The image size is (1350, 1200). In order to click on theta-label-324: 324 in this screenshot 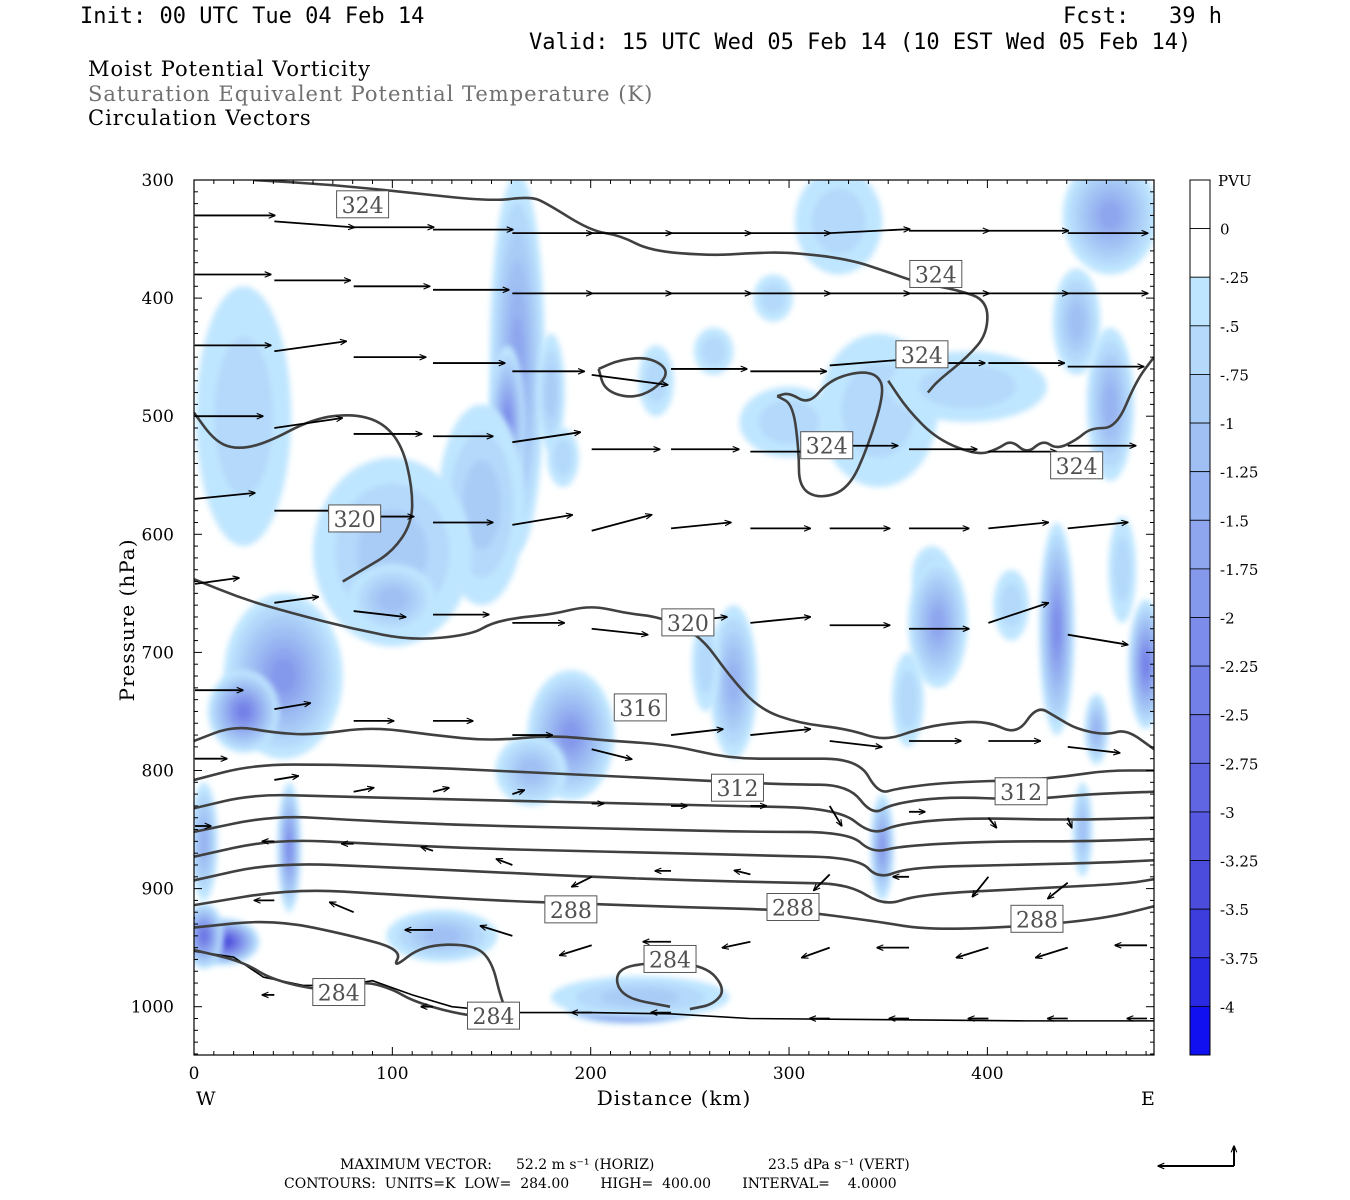, I will do `click(1077, 465)`.